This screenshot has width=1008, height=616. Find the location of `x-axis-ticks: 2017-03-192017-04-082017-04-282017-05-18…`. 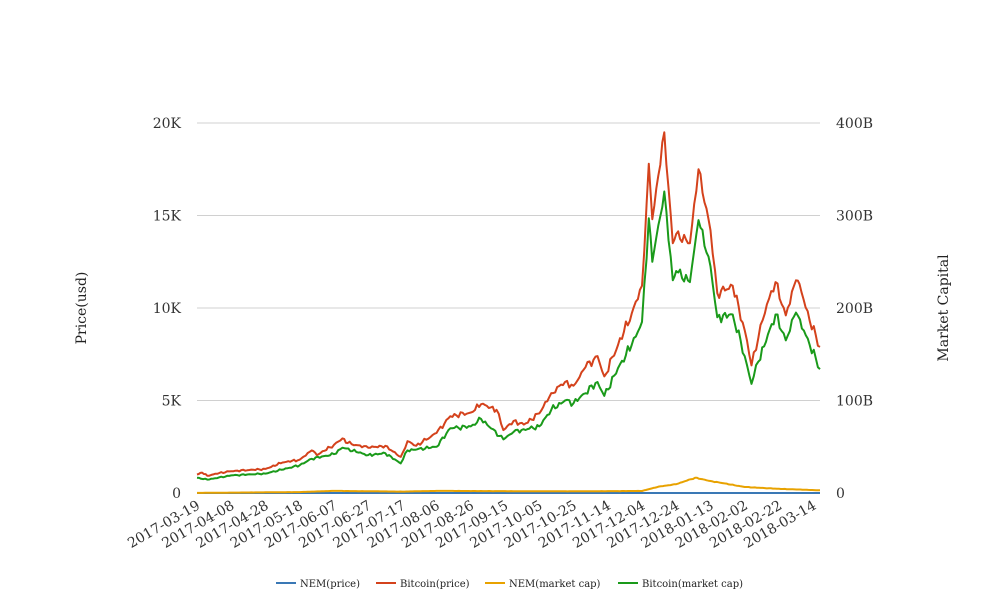

x-axis-ticks: 2017-03-192017-04-082017-04-282017-05-18… is located at coordinates (472, 525).